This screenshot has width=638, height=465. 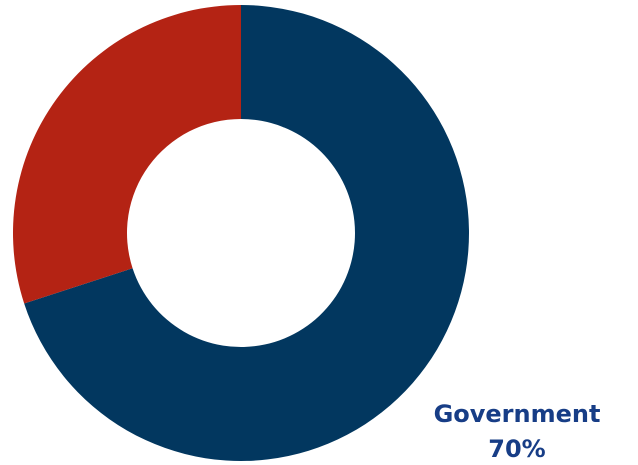 What do you see at coordinates (517, 414) in the screenshot?
I see `slice-label: Government` at bounding box center [517, 414].